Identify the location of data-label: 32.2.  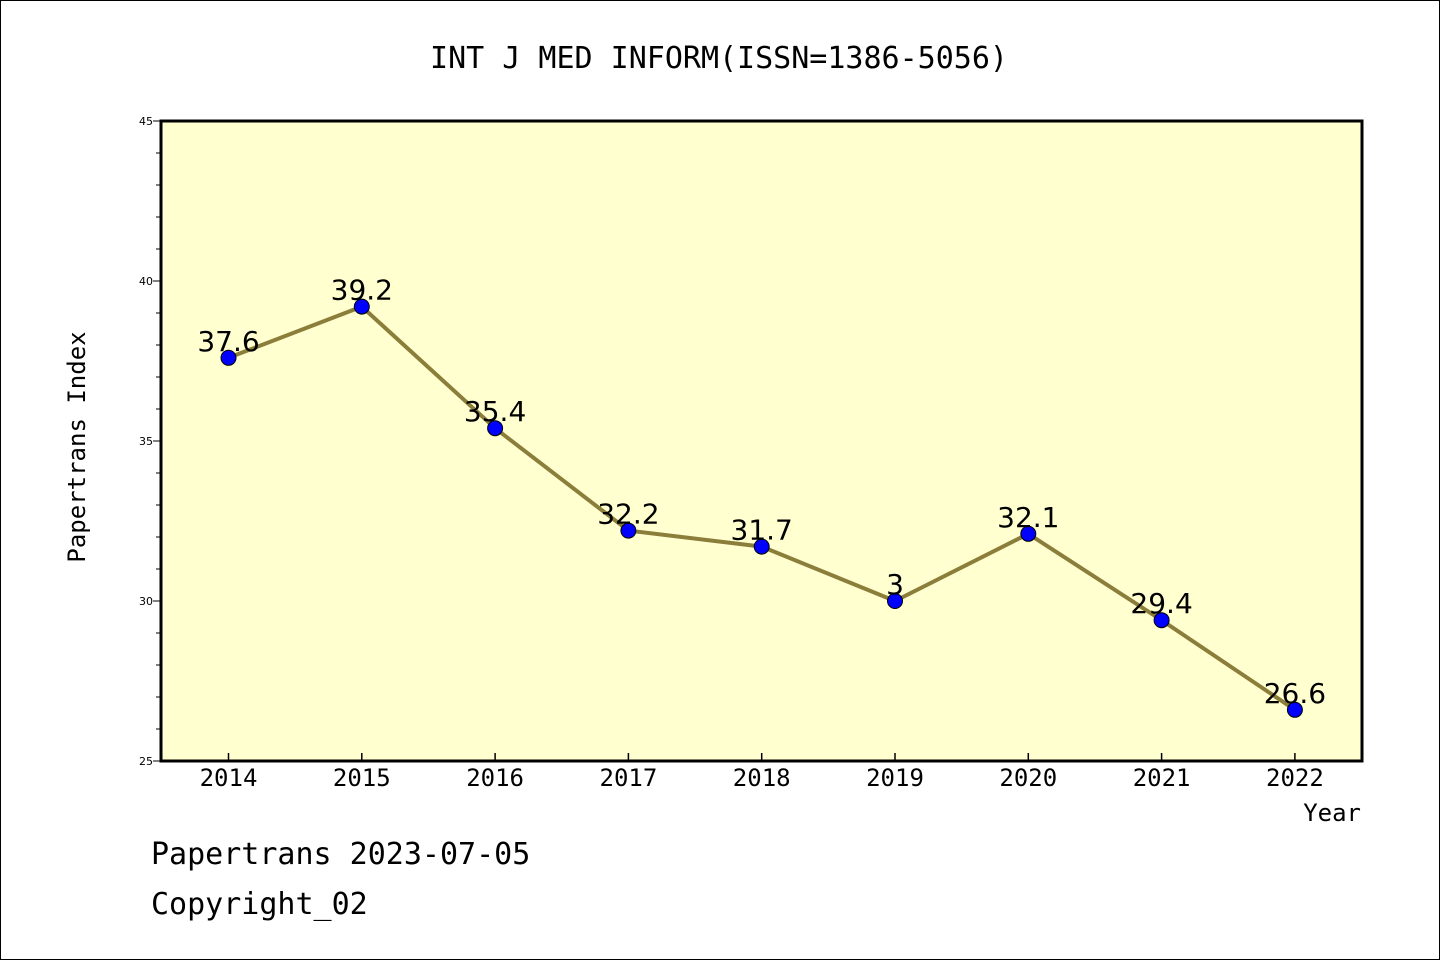
(628, 514).